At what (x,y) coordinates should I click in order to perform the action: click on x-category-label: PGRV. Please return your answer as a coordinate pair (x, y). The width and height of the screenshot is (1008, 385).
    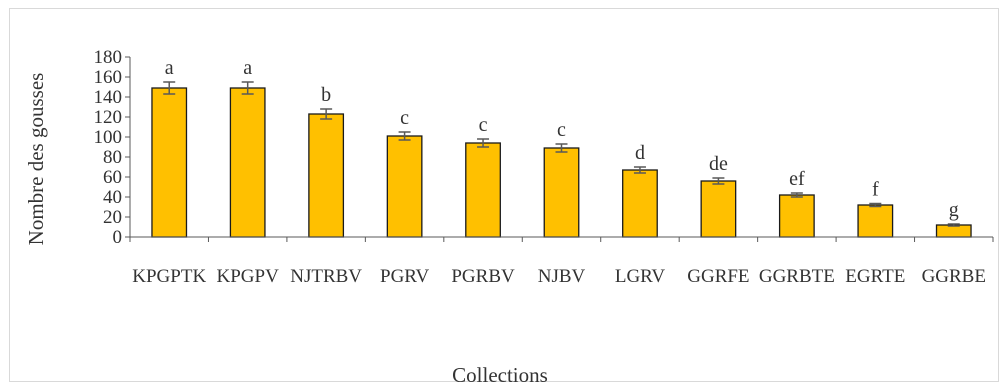
    Looking at the image, I should click on (404, 276).